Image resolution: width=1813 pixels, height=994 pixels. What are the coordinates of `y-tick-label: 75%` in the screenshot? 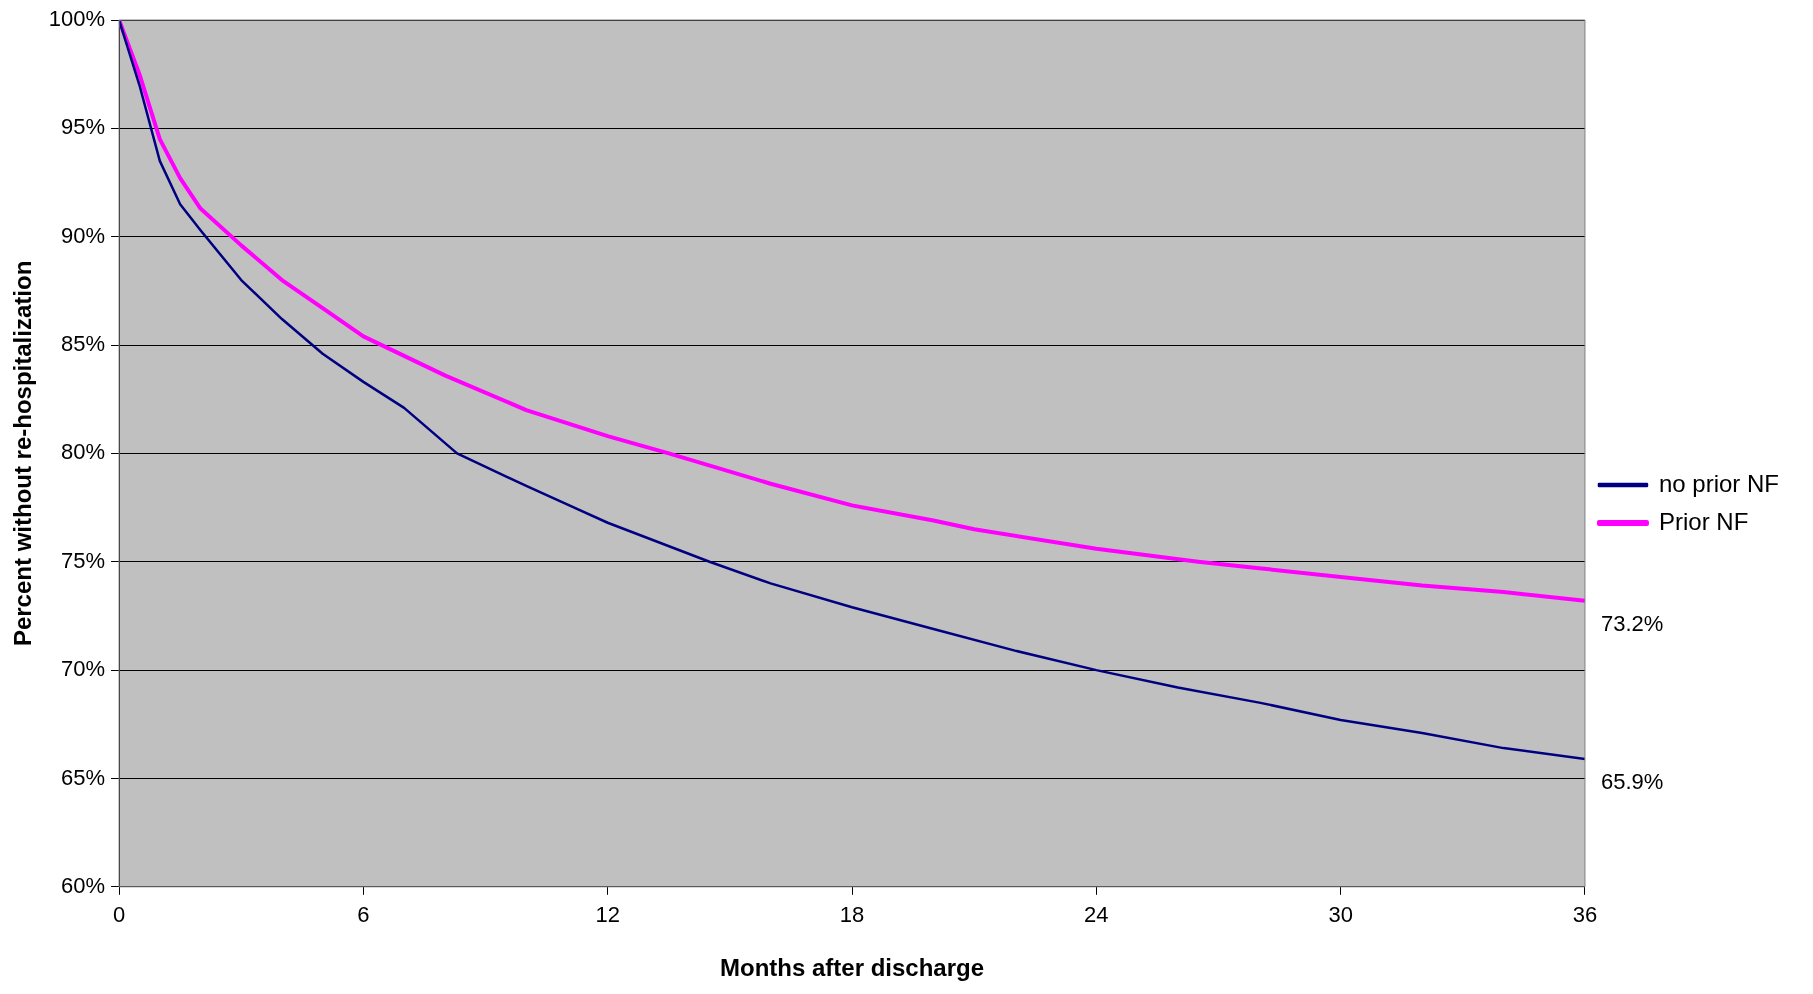 It's located at (83, 560).